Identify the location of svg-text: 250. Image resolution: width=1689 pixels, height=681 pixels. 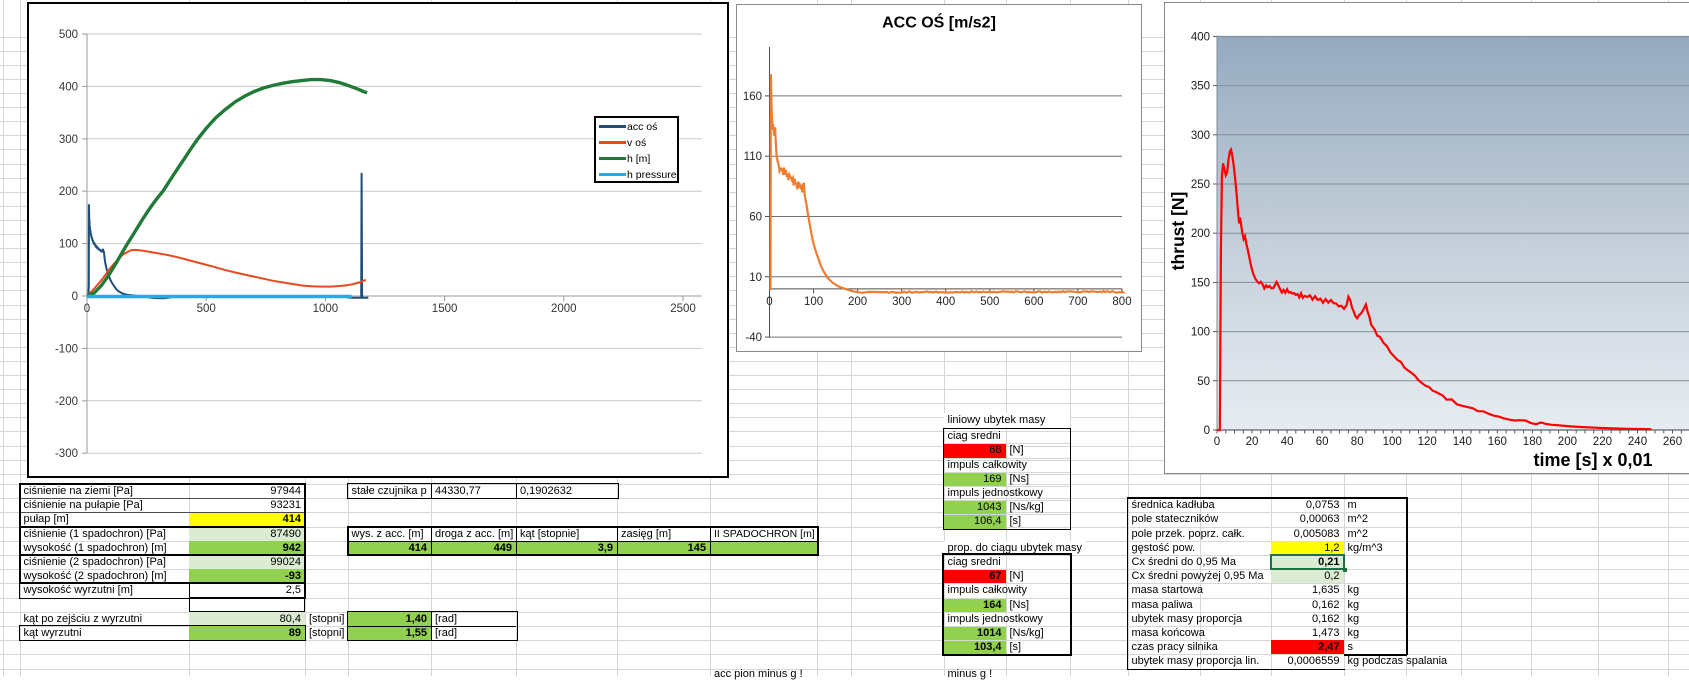
(1200, 185).